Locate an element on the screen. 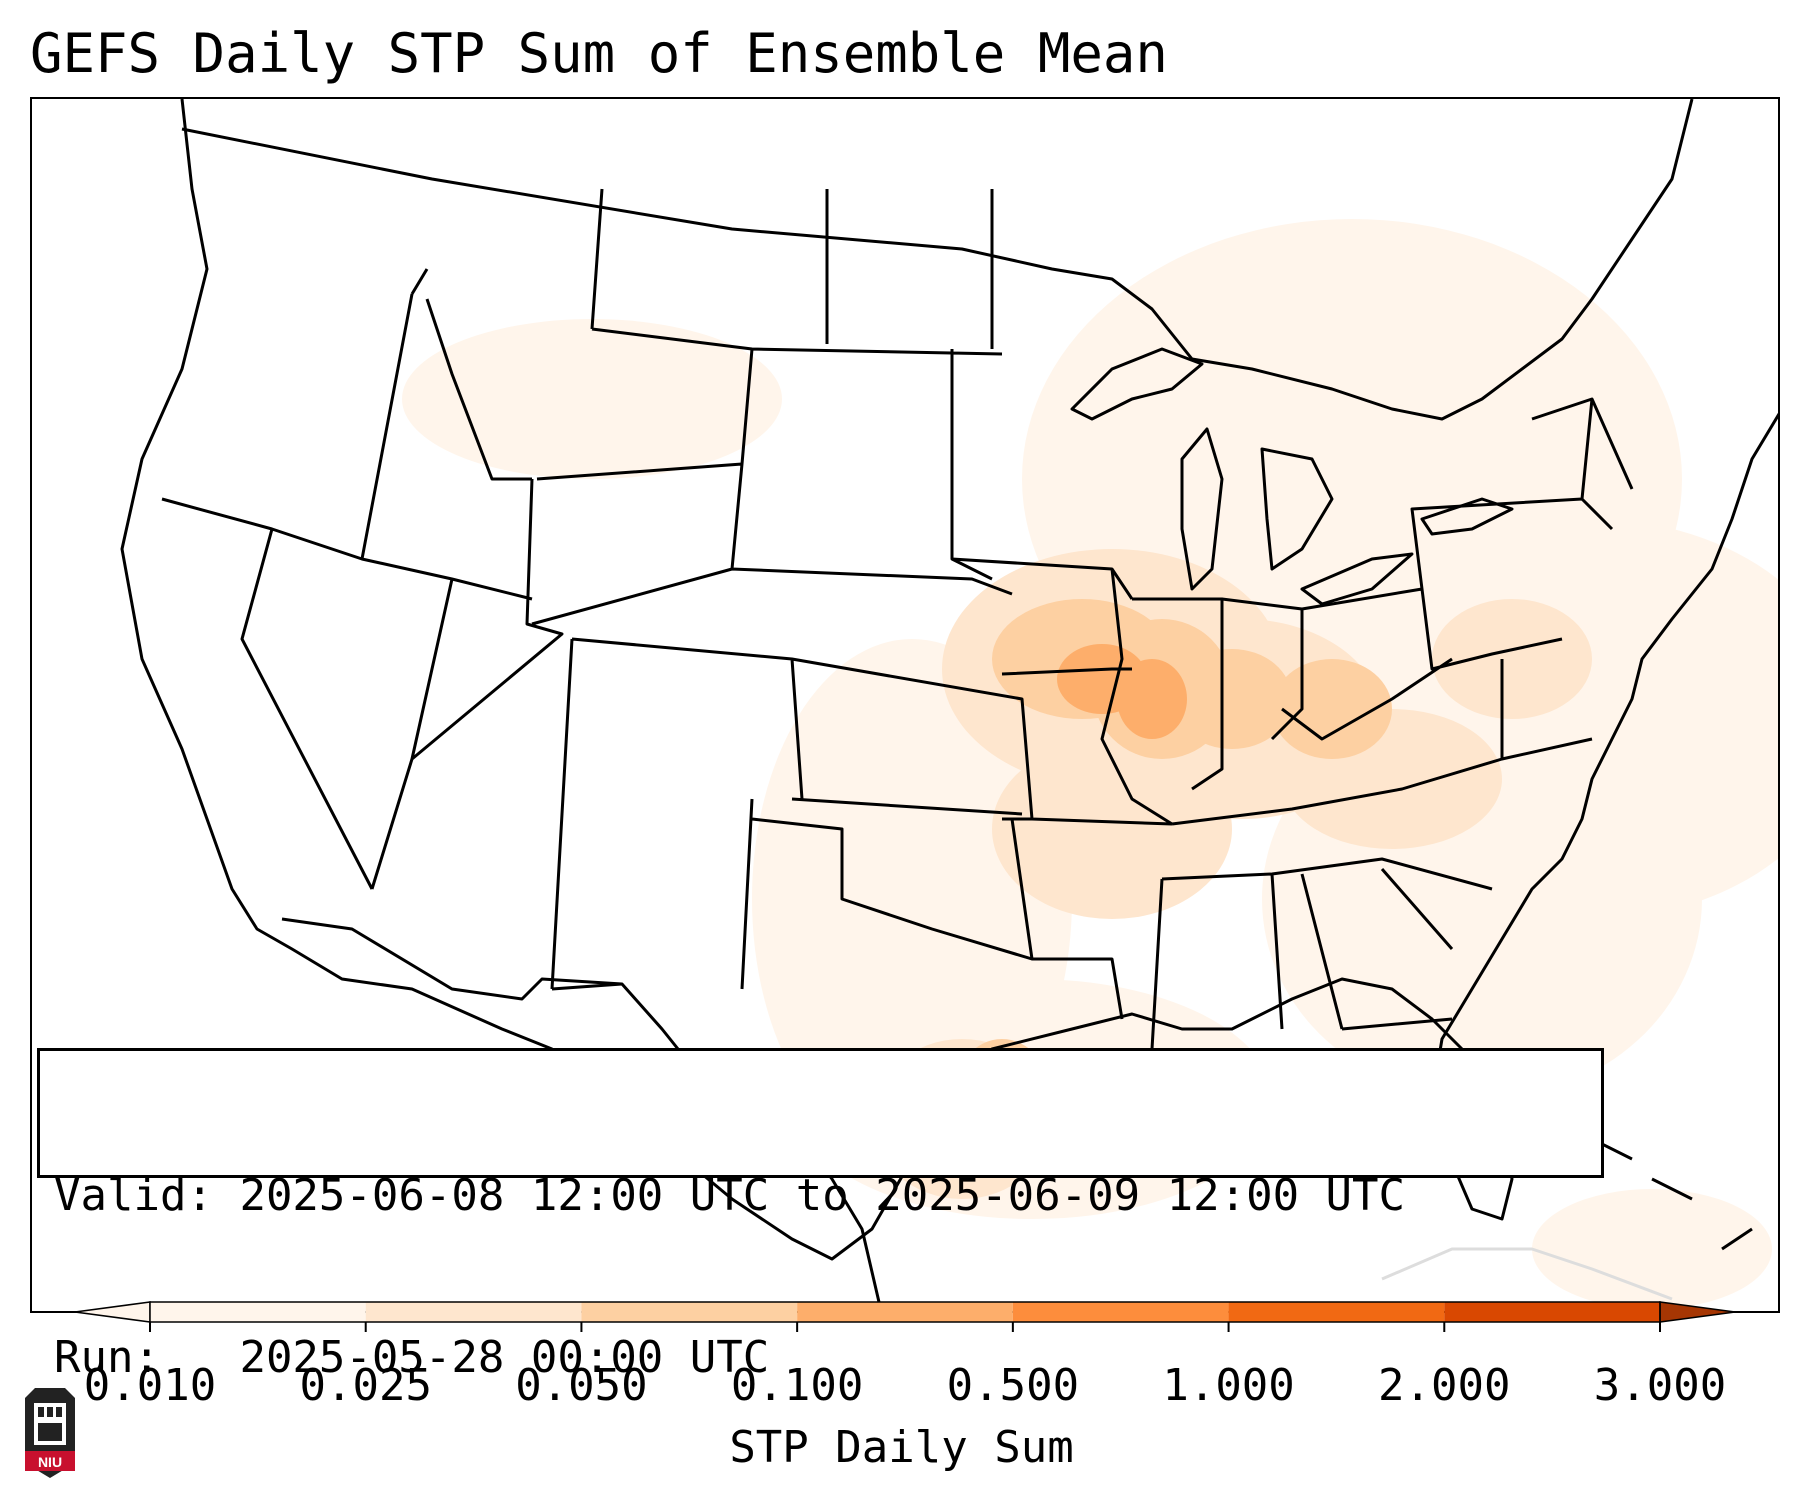 The image size is (1803, 1500). colorbar-tick-label: 0.050 is located at coordinates (581, 1385).